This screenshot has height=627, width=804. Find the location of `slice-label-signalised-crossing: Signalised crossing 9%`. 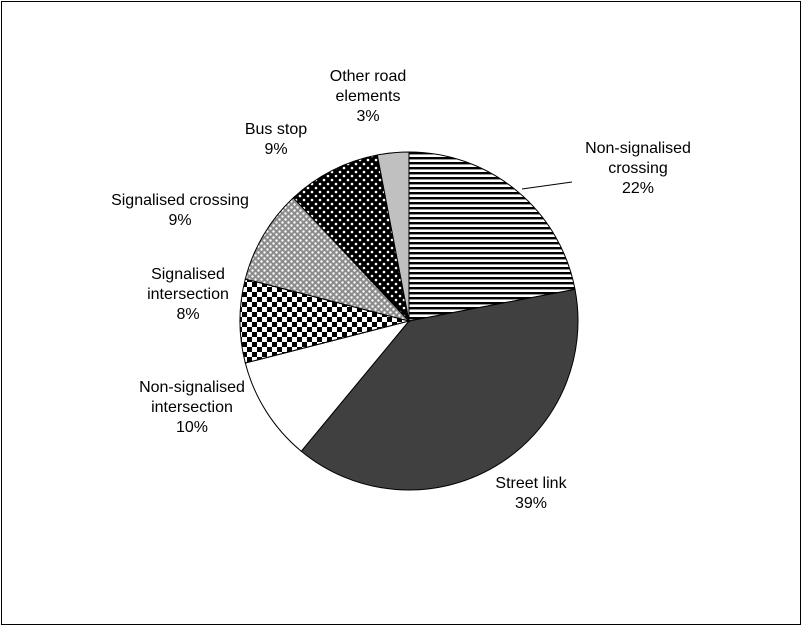

slice-label-signalised-crossing: Signalised crossing 9% is located at coordinates (180, 210).